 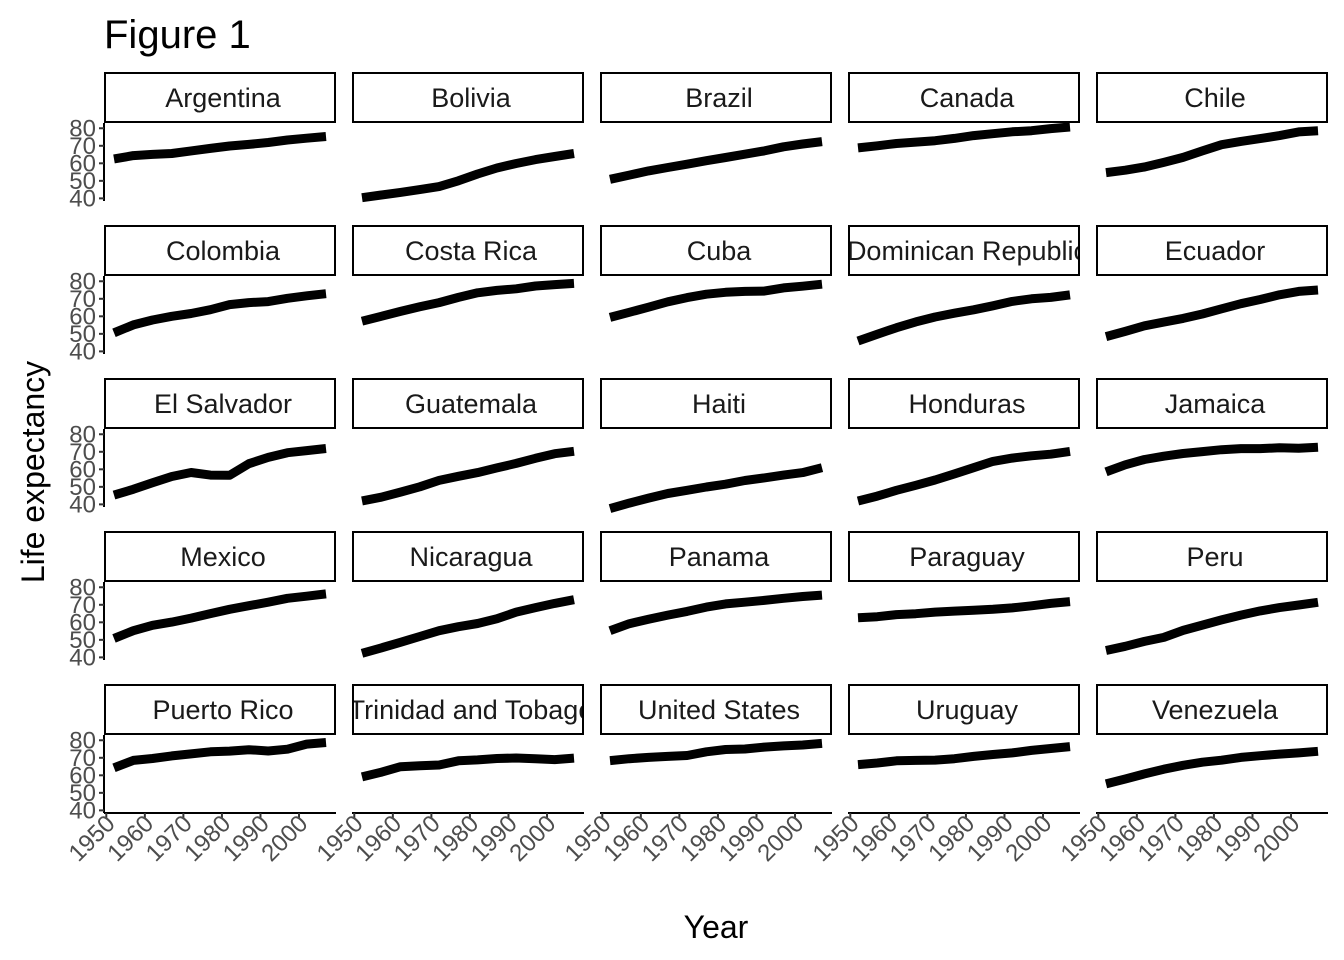 I want to click on facet-panel: Canada, so click(x=964, y=112).